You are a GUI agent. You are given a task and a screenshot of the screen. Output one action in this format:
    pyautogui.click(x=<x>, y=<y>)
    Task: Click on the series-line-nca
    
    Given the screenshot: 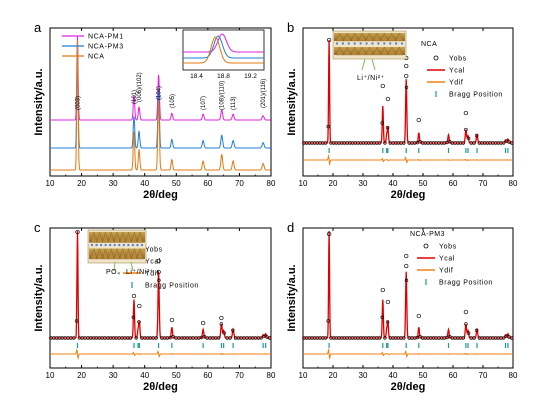 What is the action you would take?
    pyautogui.click(x=160, y=105)
    